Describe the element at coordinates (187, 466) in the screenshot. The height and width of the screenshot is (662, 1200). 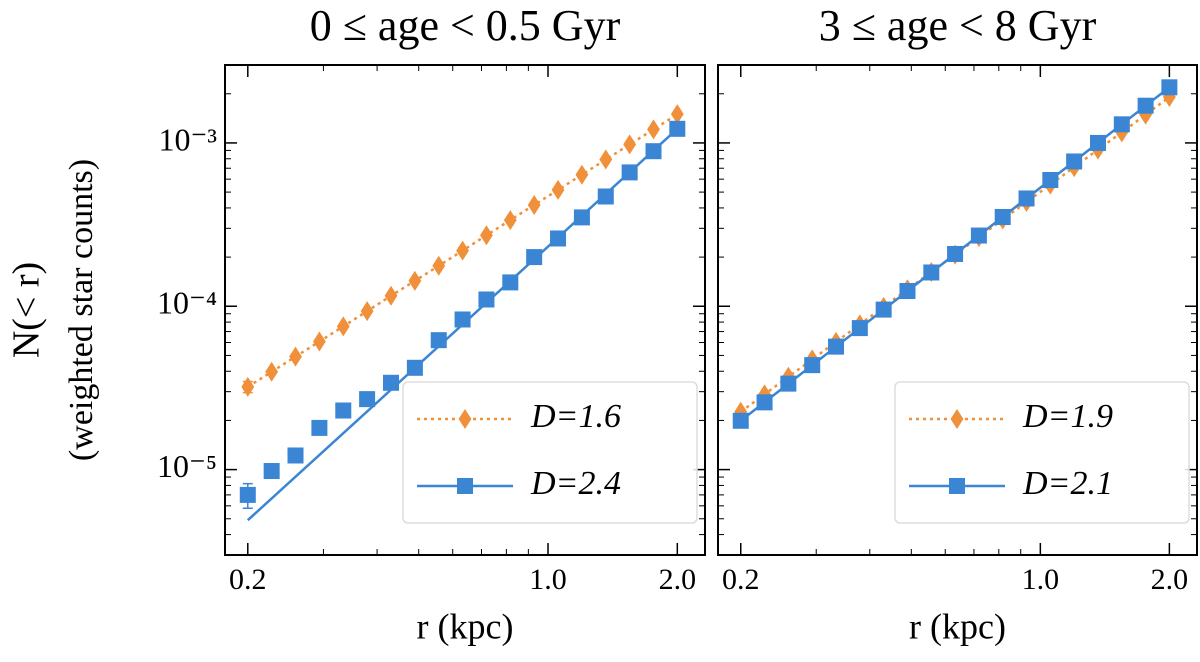
I see `y-tick-label: 10⁻⁵` at that location.